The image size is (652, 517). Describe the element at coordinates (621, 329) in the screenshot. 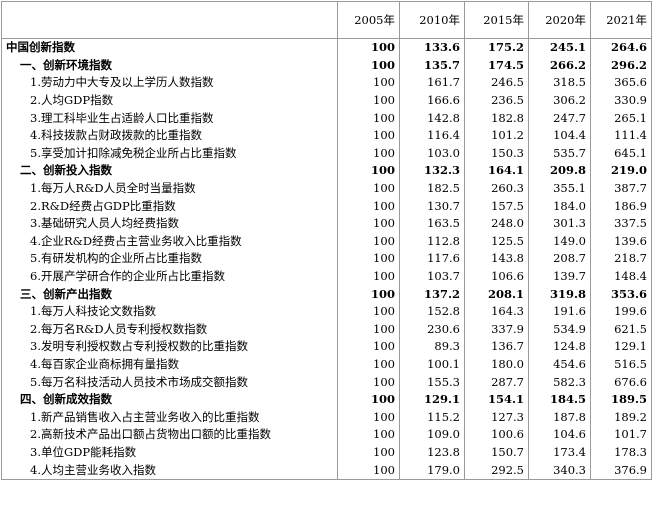

I see `index-value: 621.5` at that location.